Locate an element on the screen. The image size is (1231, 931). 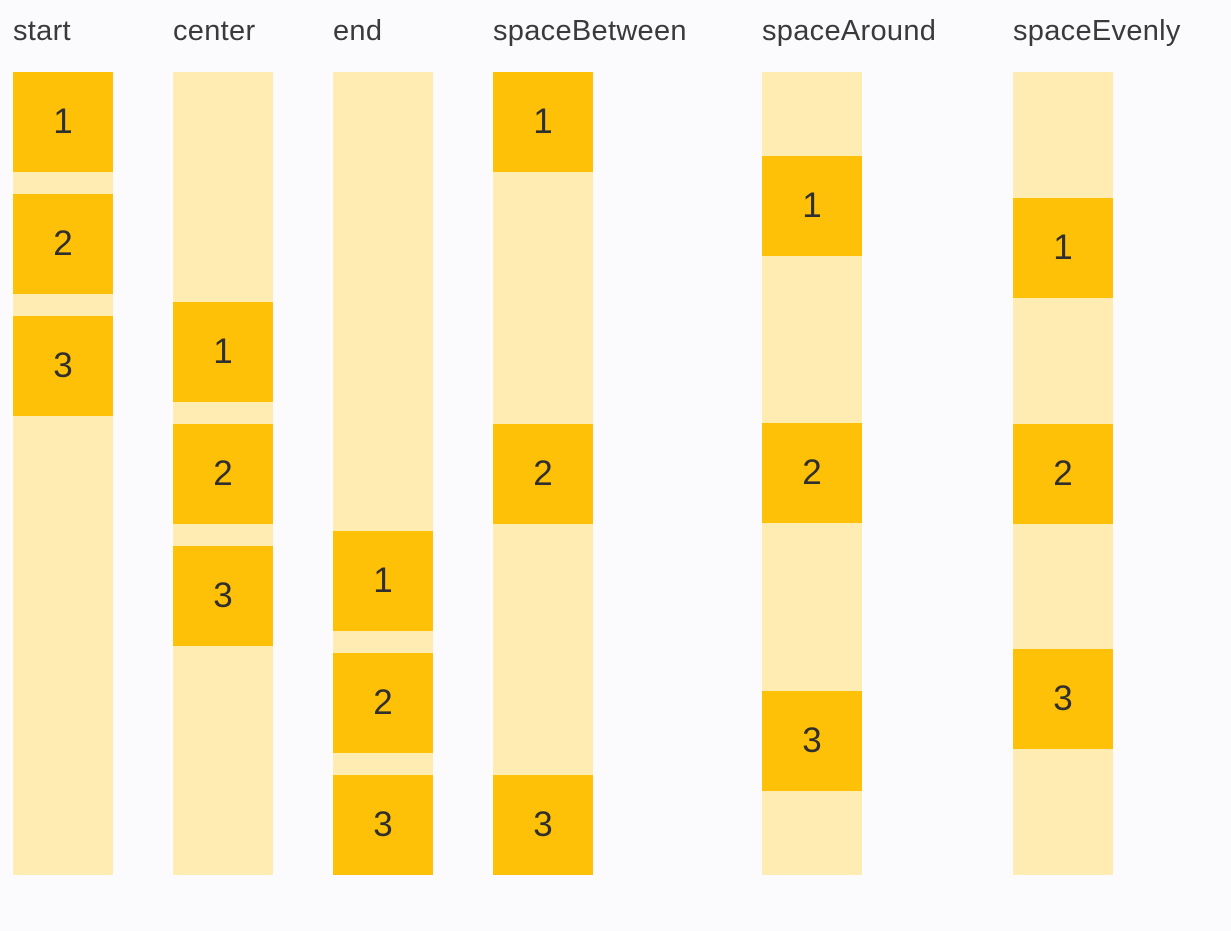
column-group-spaceAround: spaceAround 1 2 3 is located at coordinates (849, 444).